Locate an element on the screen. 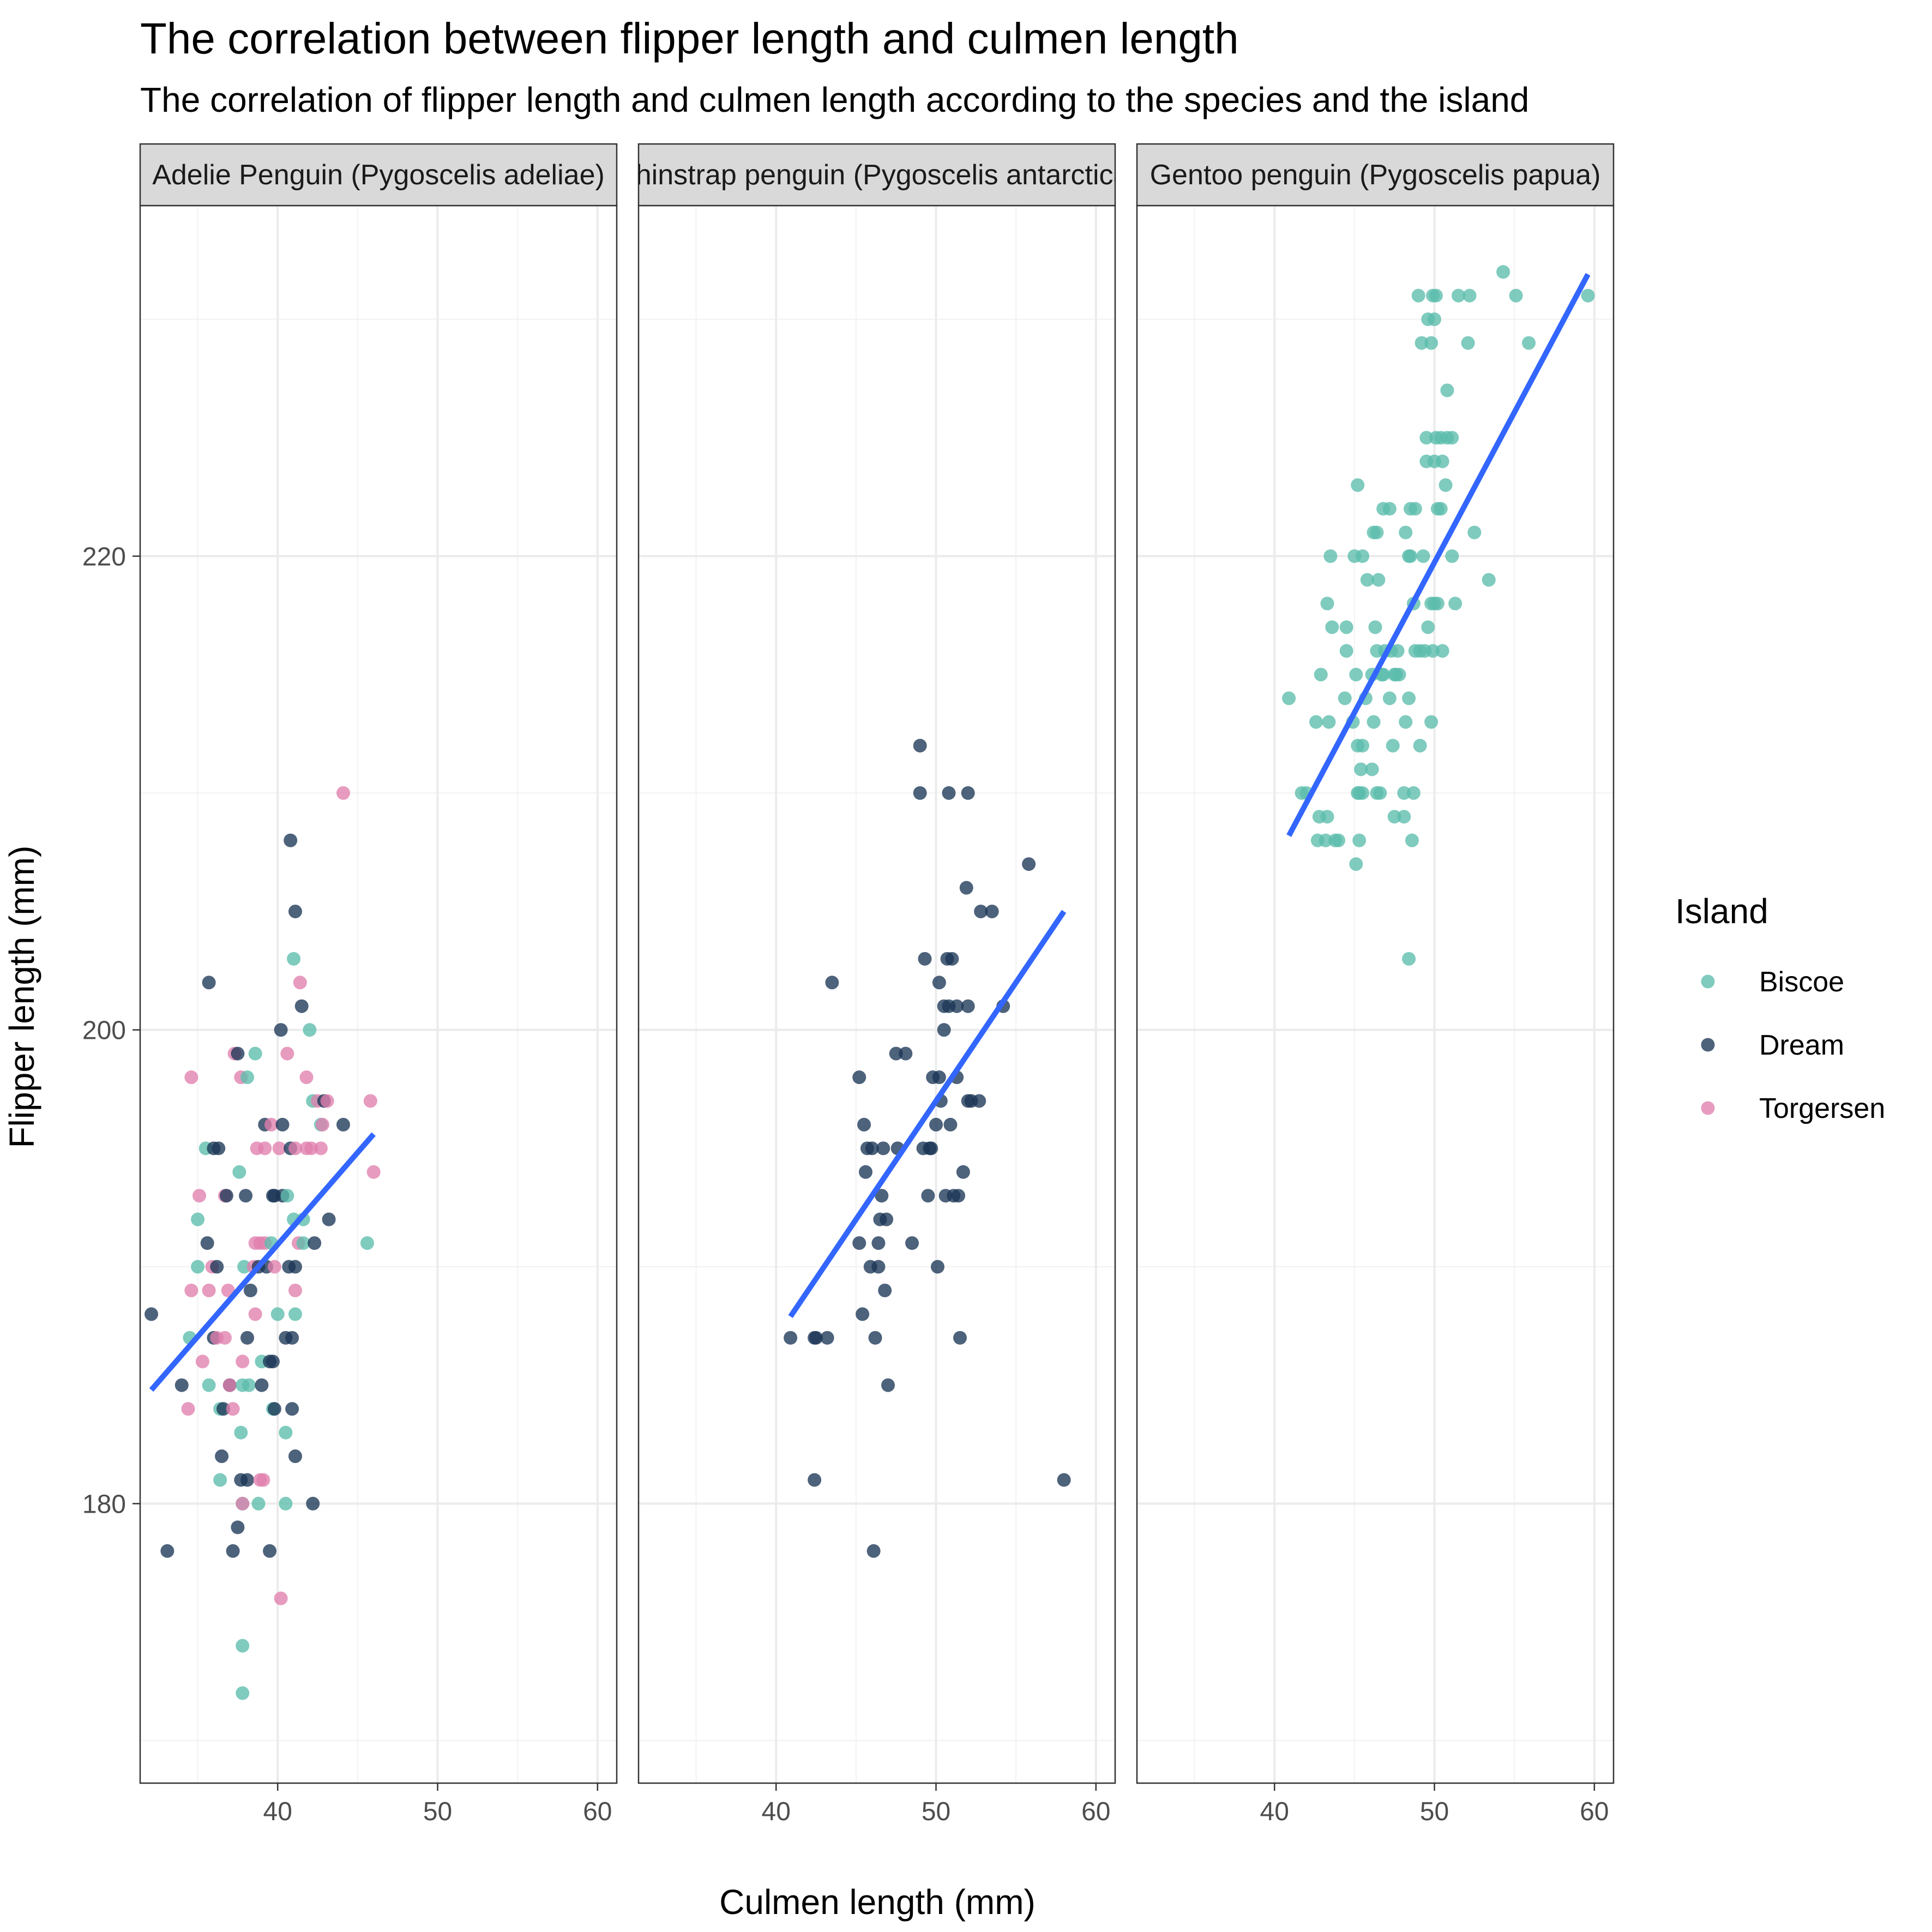  points-layer is located at coordinates (927, 1148).